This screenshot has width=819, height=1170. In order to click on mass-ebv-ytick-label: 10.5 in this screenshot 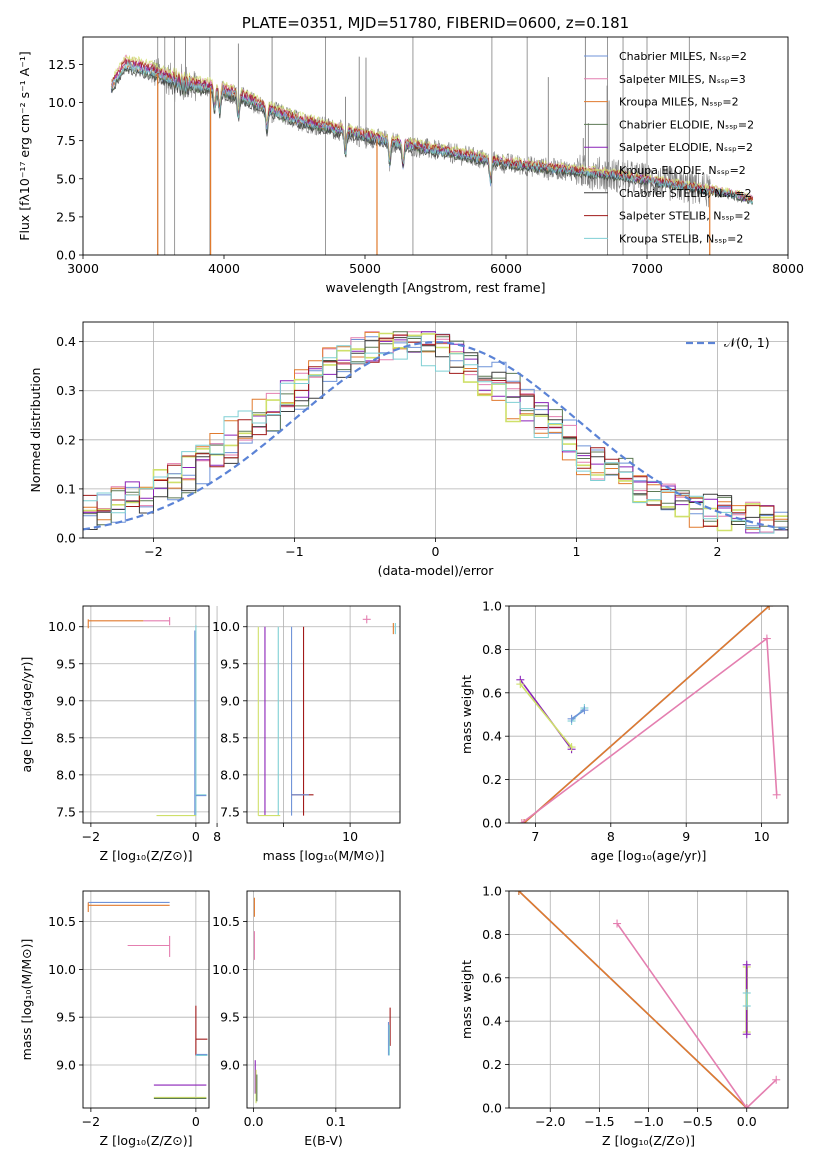, I will do `click(226, 921)`.